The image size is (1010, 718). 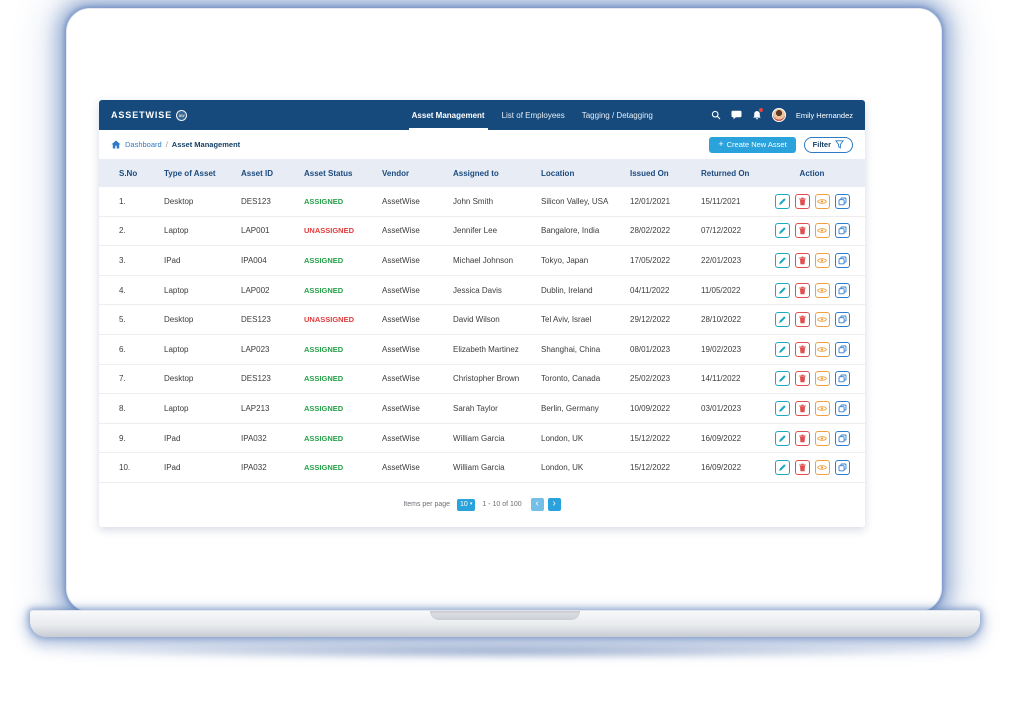 I want to click on column-header-asset-id: Asset ID, so click(x=257, y=173).